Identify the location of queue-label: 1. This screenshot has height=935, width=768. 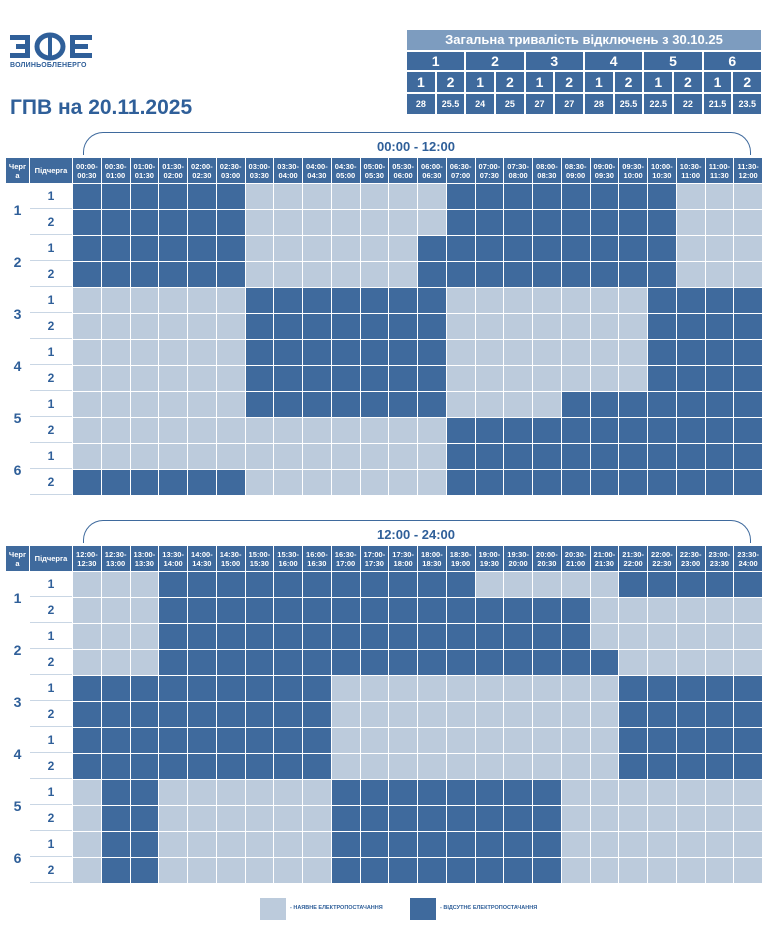
(17, 209).